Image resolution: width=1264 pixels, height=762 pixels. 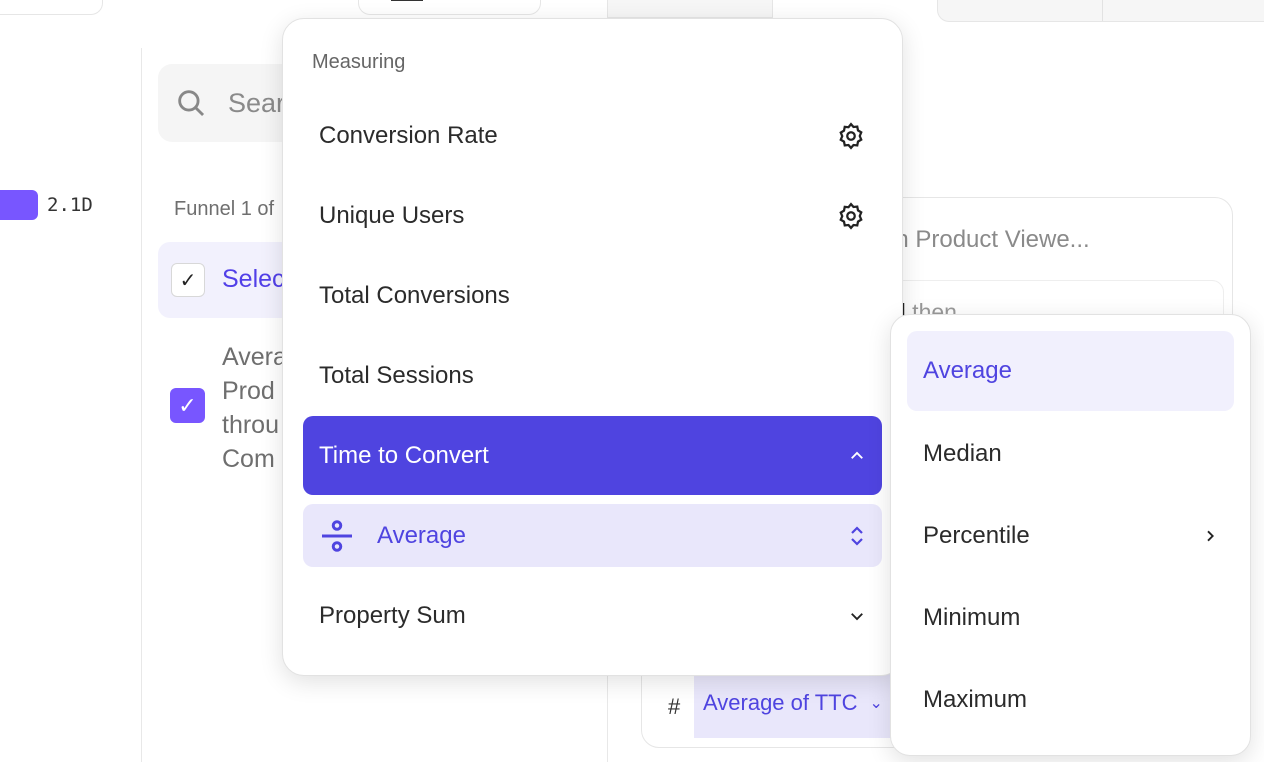 I want to click on menu-item-time-to-convert: Time to Convert, so click(x=592, y=455).